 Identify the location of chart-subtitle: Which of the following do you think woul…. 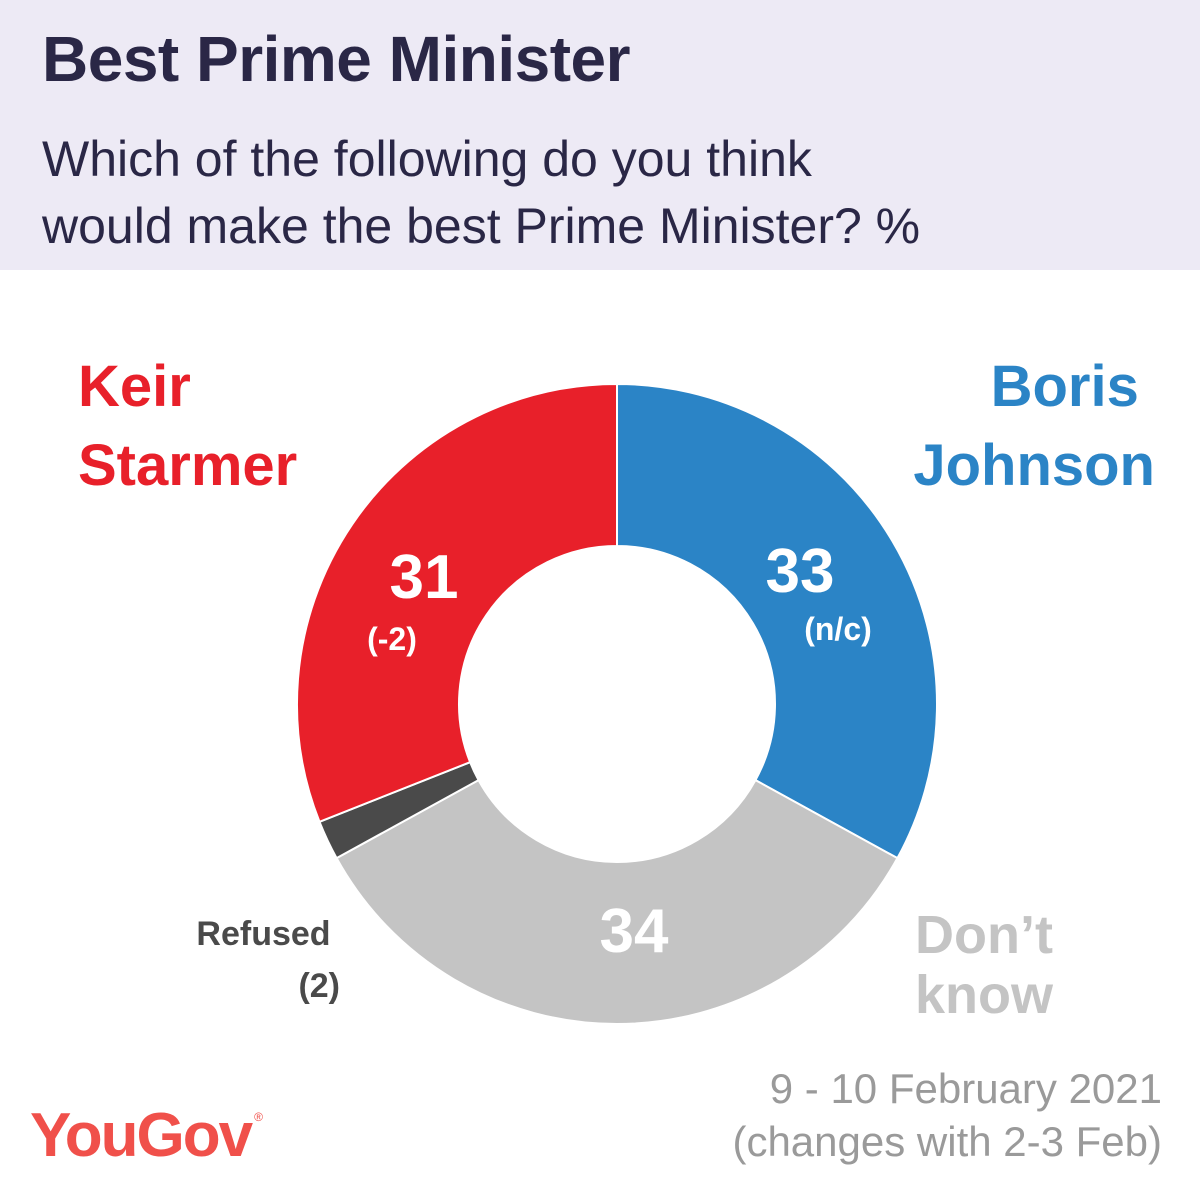
(592, 193).